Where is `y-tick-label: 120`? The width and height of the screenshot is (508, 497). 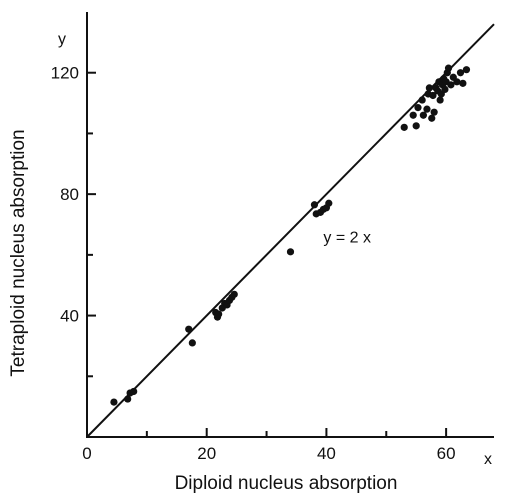
y-tick-label: 120 is located at coordinates (65, 73).